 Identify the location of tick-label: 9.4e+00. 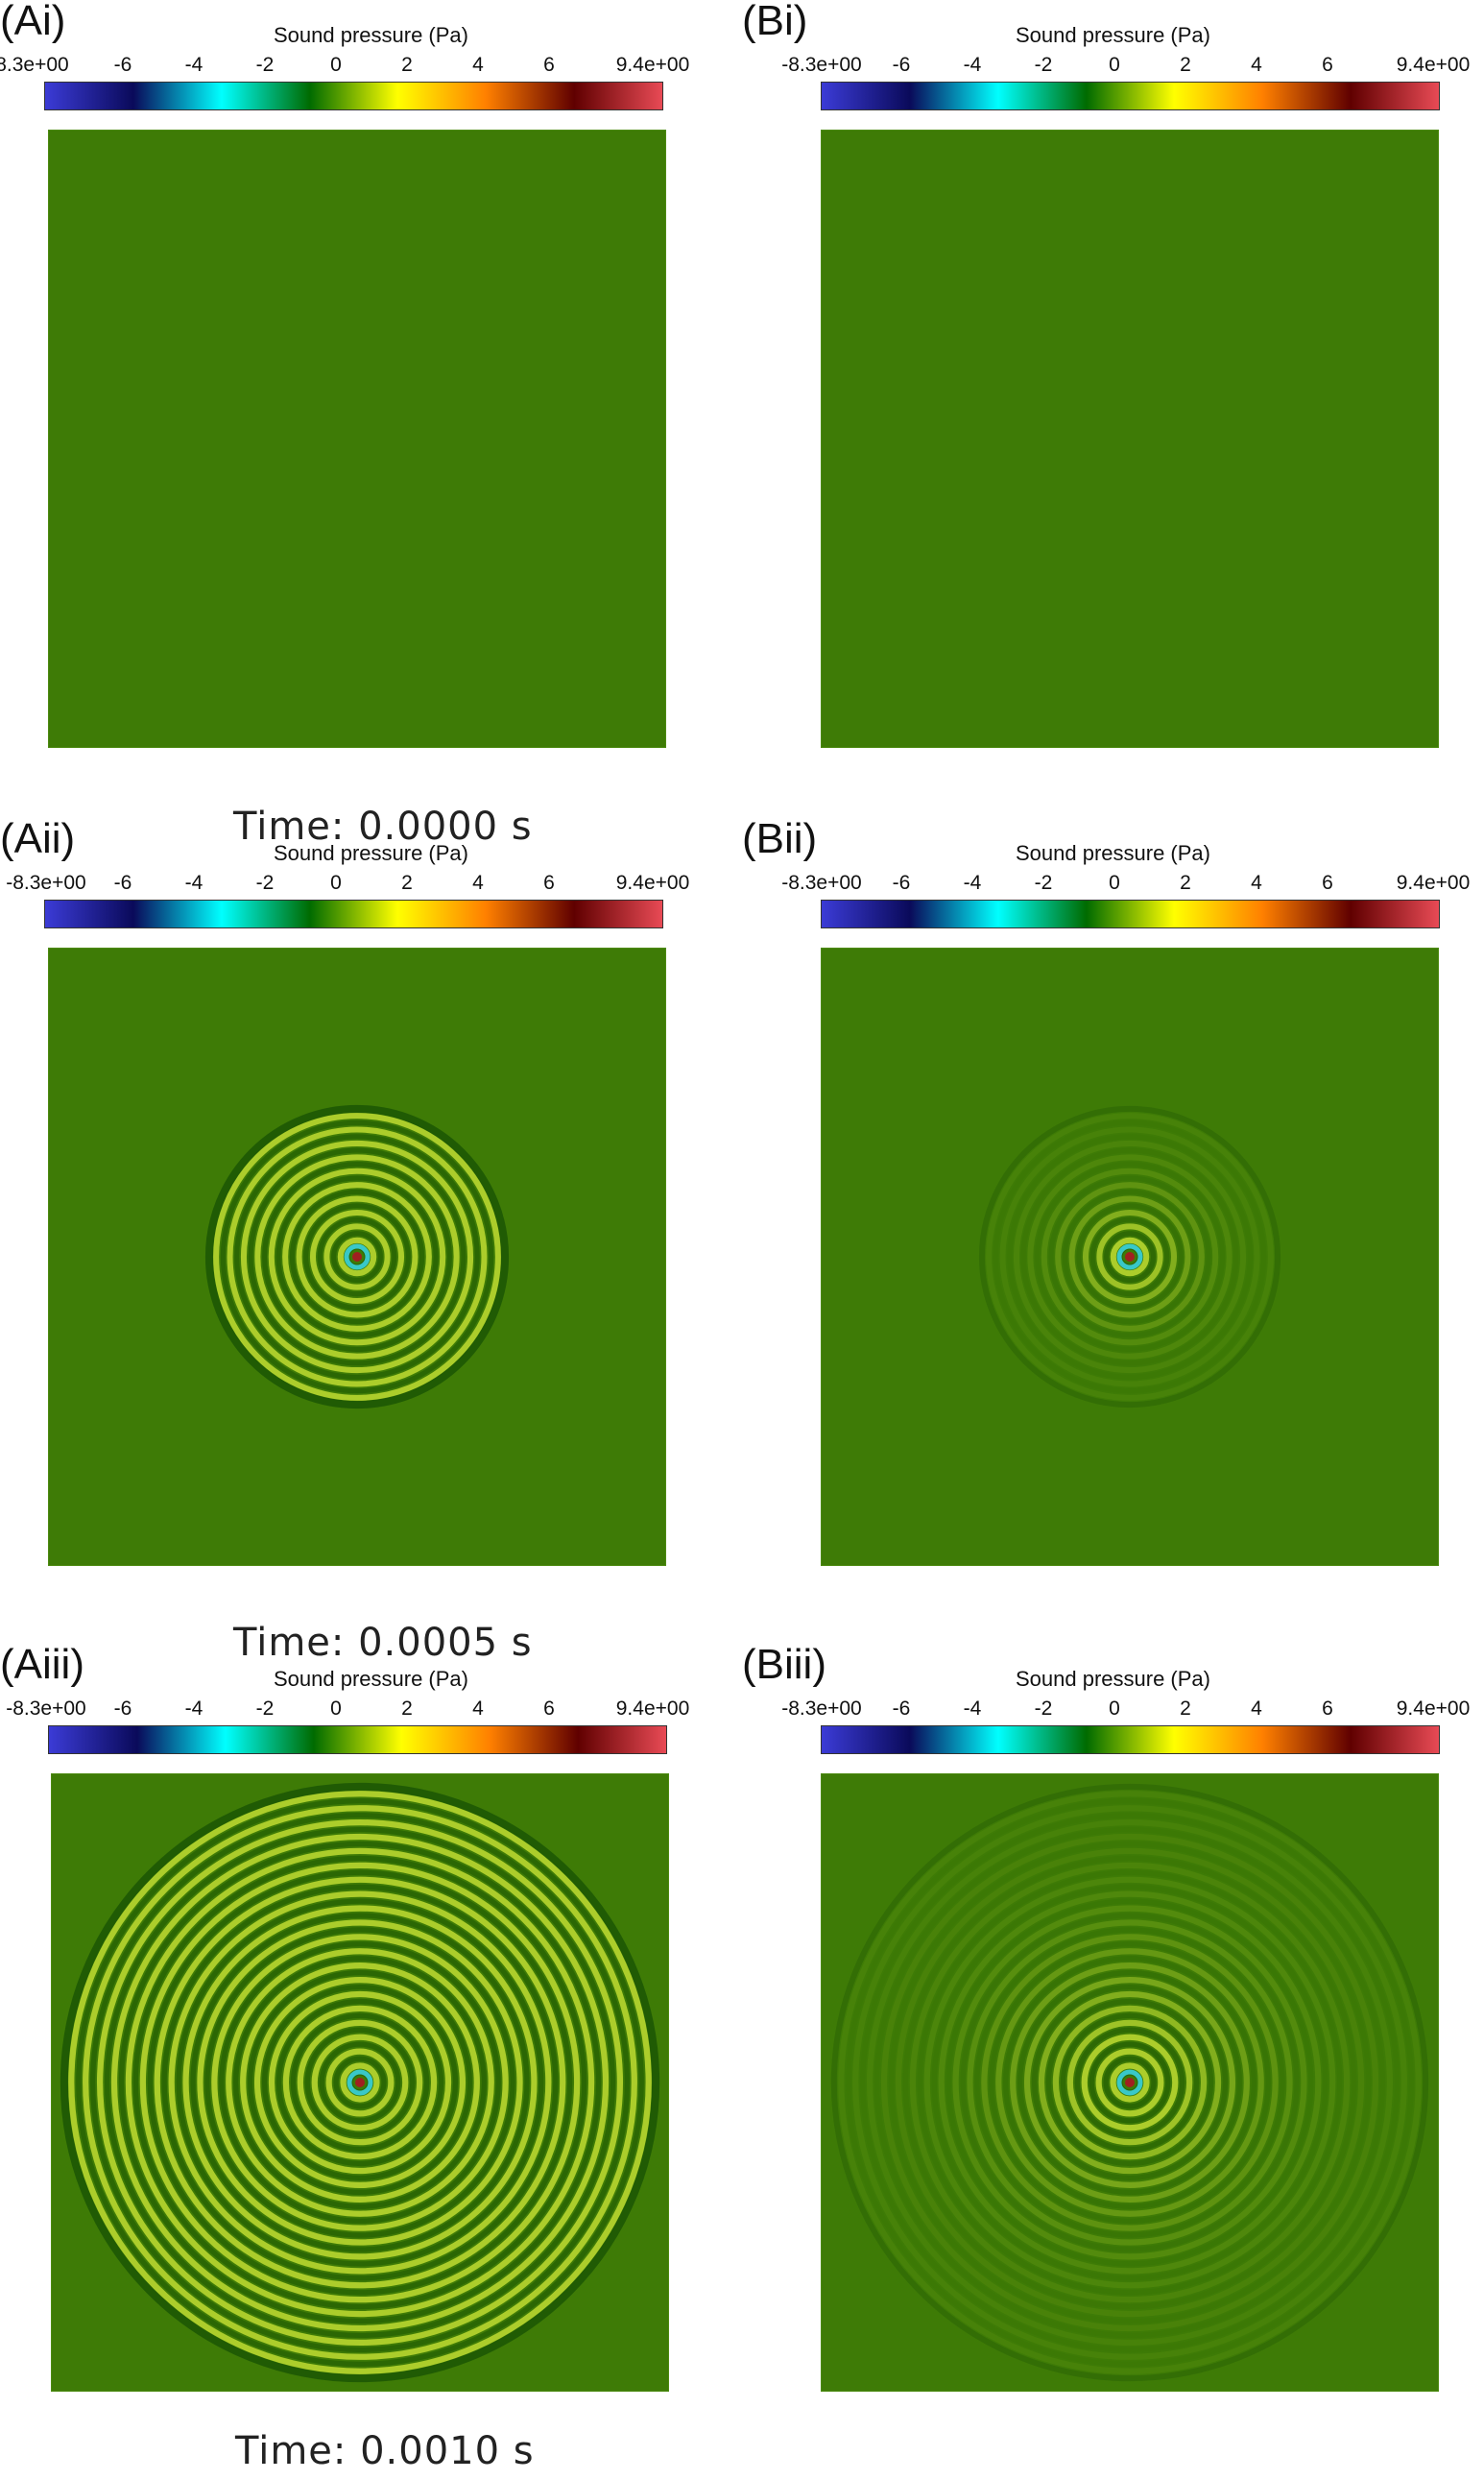
(1433, 1708).